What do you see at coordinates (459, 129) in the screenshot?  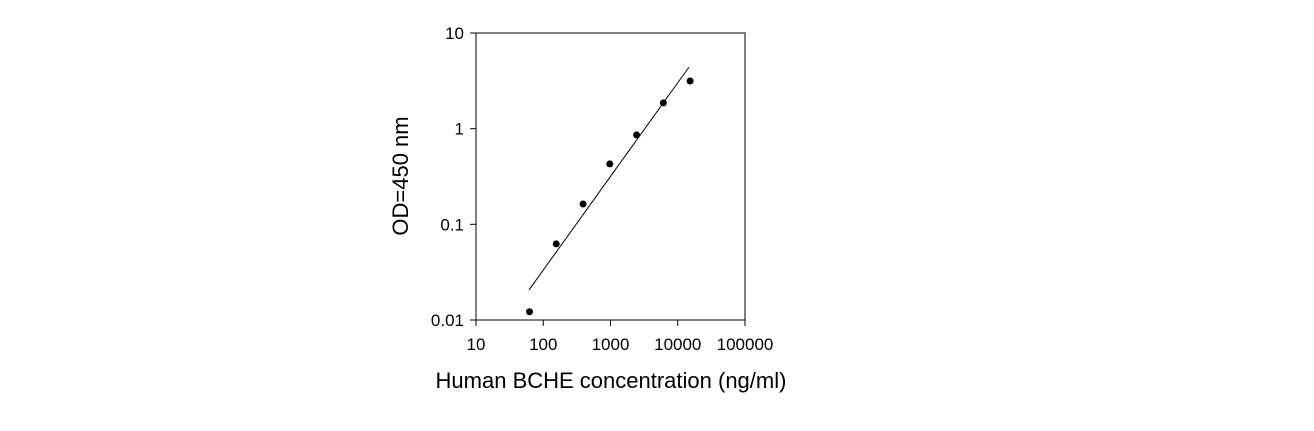 I see `y-tick-label: 1` at bounding box center [459, 129].